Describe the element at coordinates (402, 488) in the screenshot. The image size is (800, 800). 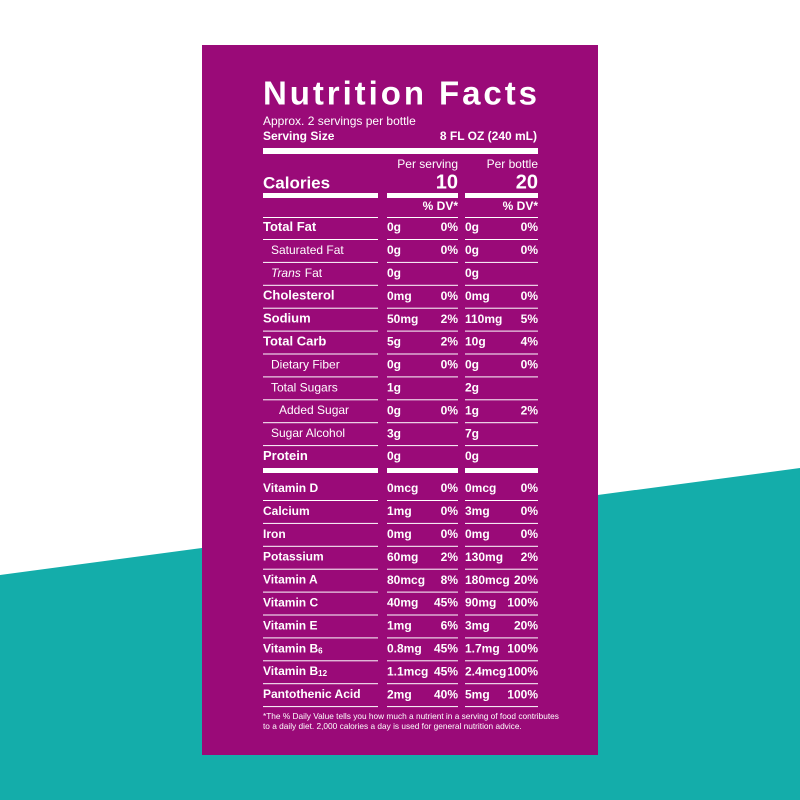
I see `serving-amount: 0mcg` at that location.